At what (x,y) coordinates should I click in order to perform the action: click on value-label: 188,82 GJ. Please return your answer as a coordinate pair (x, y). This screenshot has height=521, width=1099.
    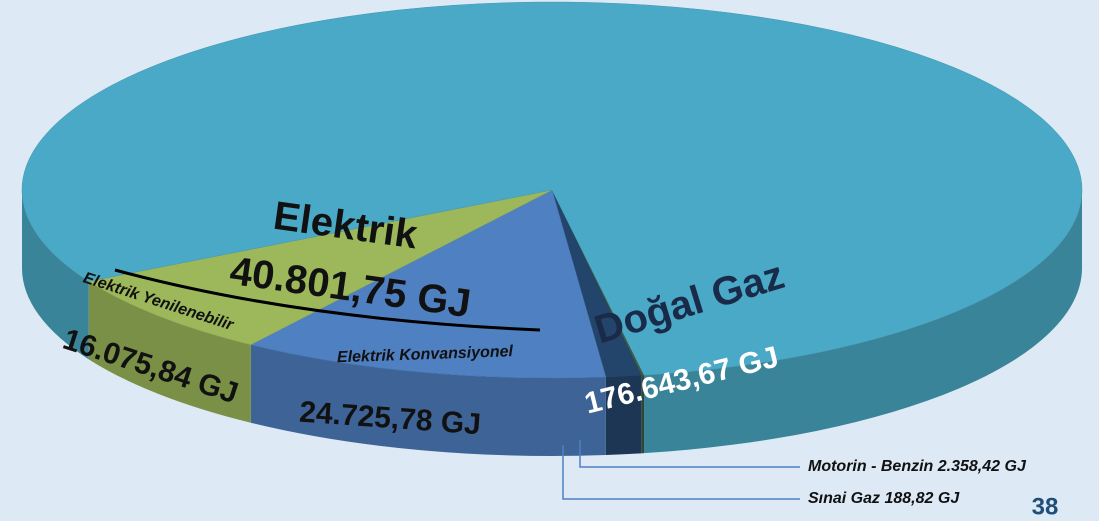
    Looking at the image, I should click on (922, 498).